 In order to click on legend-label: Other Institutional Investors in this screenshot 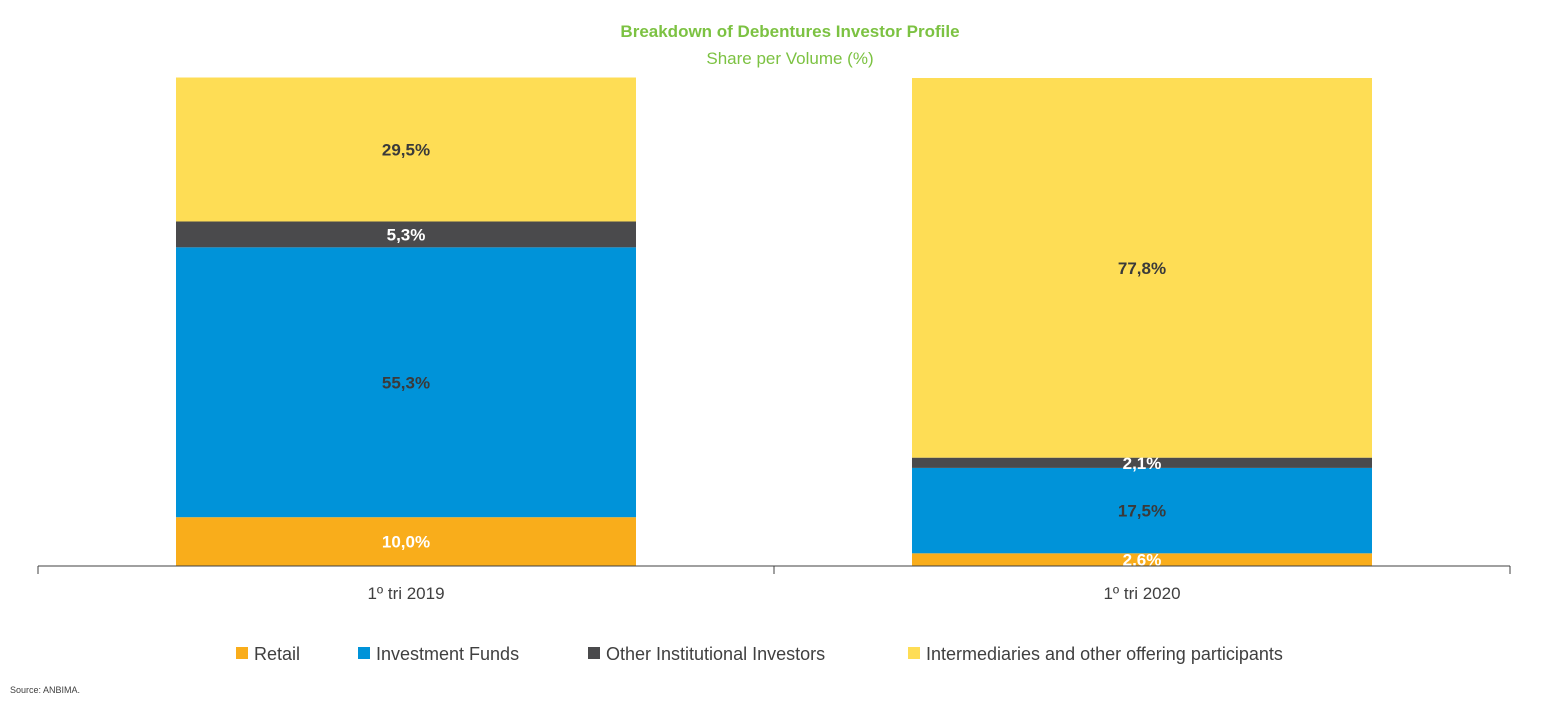, I will do `click(715, 654)`.